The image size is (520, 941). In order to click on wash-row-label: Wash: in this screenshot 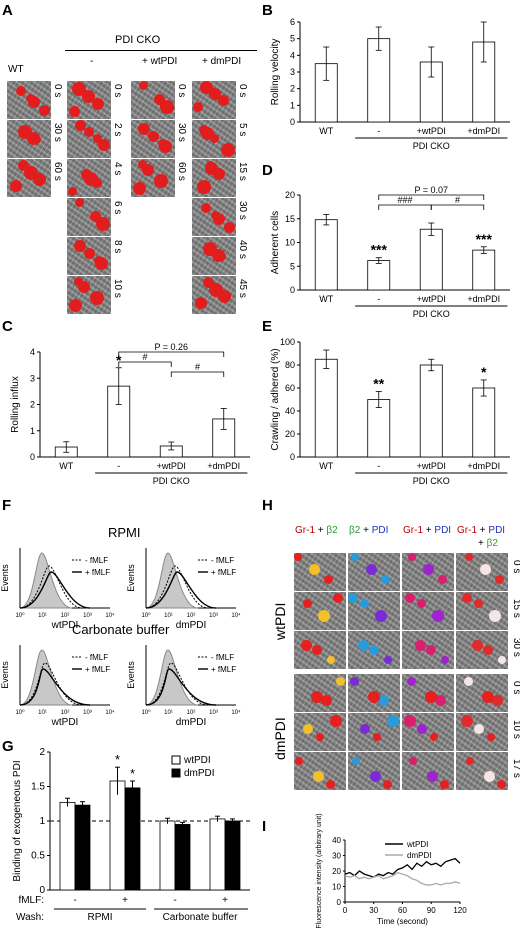, I will do `click(30, 917)`.